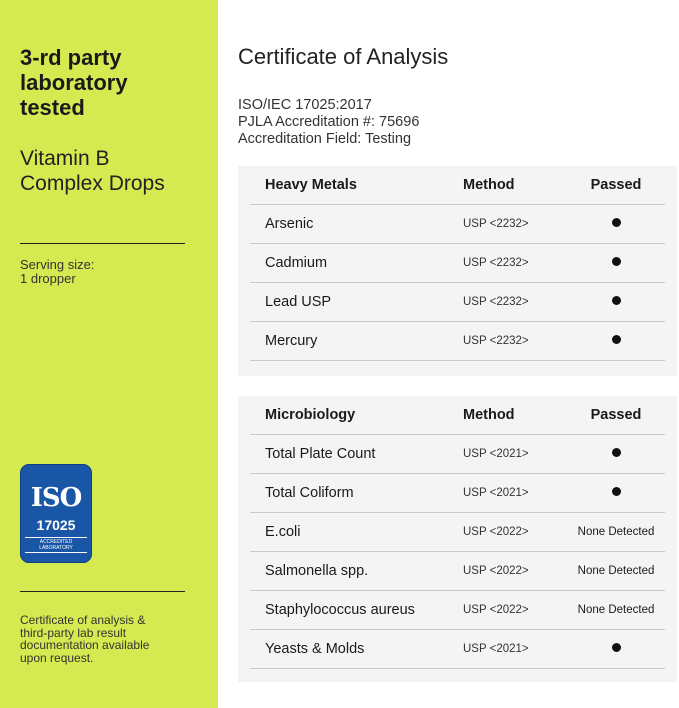  What do you see at coordinates (320, 454) in the screenshot?
I see `test-name: Total Plate Count` at bounding box center [320, 454].